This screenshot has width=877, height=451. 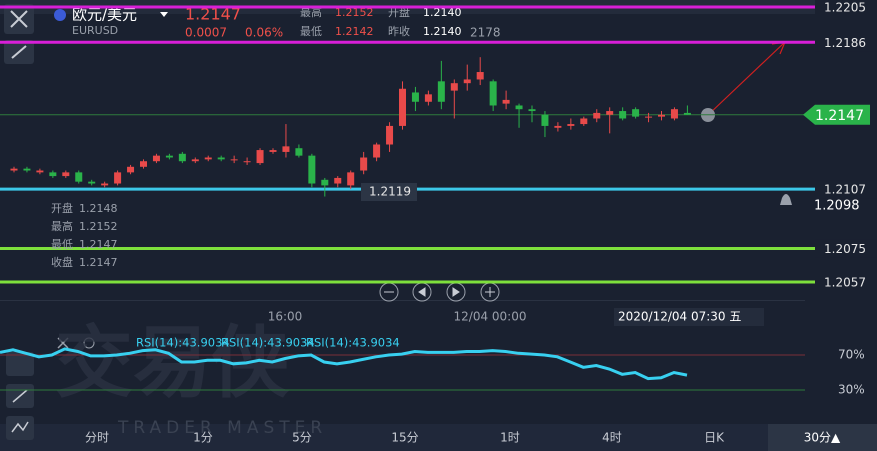 I want to click on zoom-icons, so click(x=439, y=292).